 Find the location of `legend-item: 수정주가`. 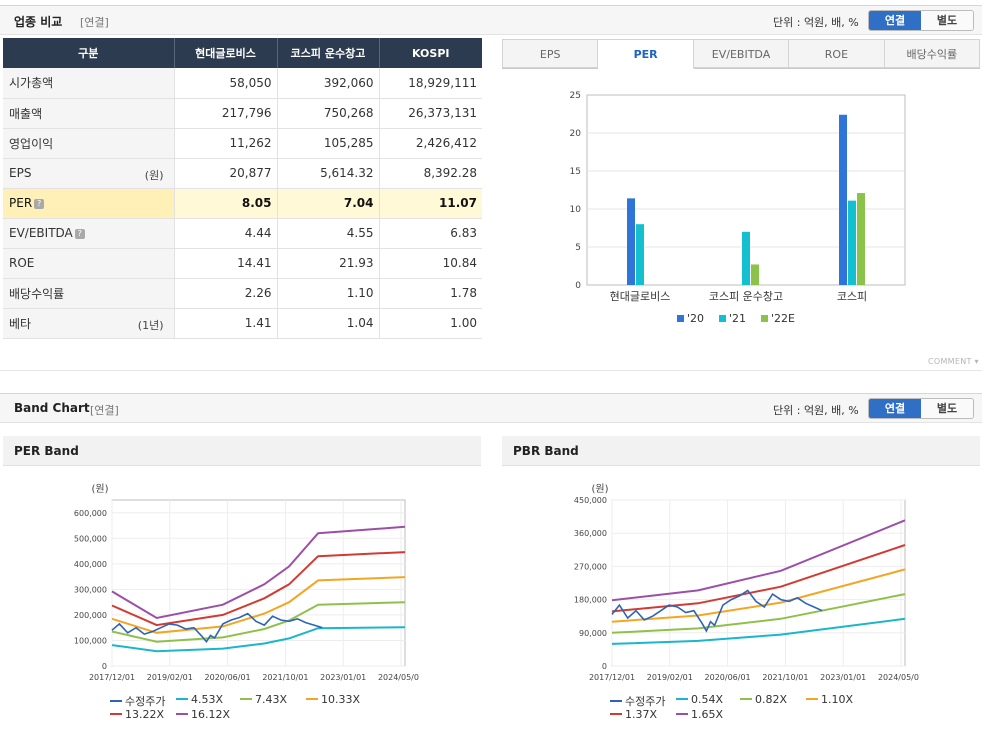

legend-item: 수정주가 is located at coordinates (137, 701).